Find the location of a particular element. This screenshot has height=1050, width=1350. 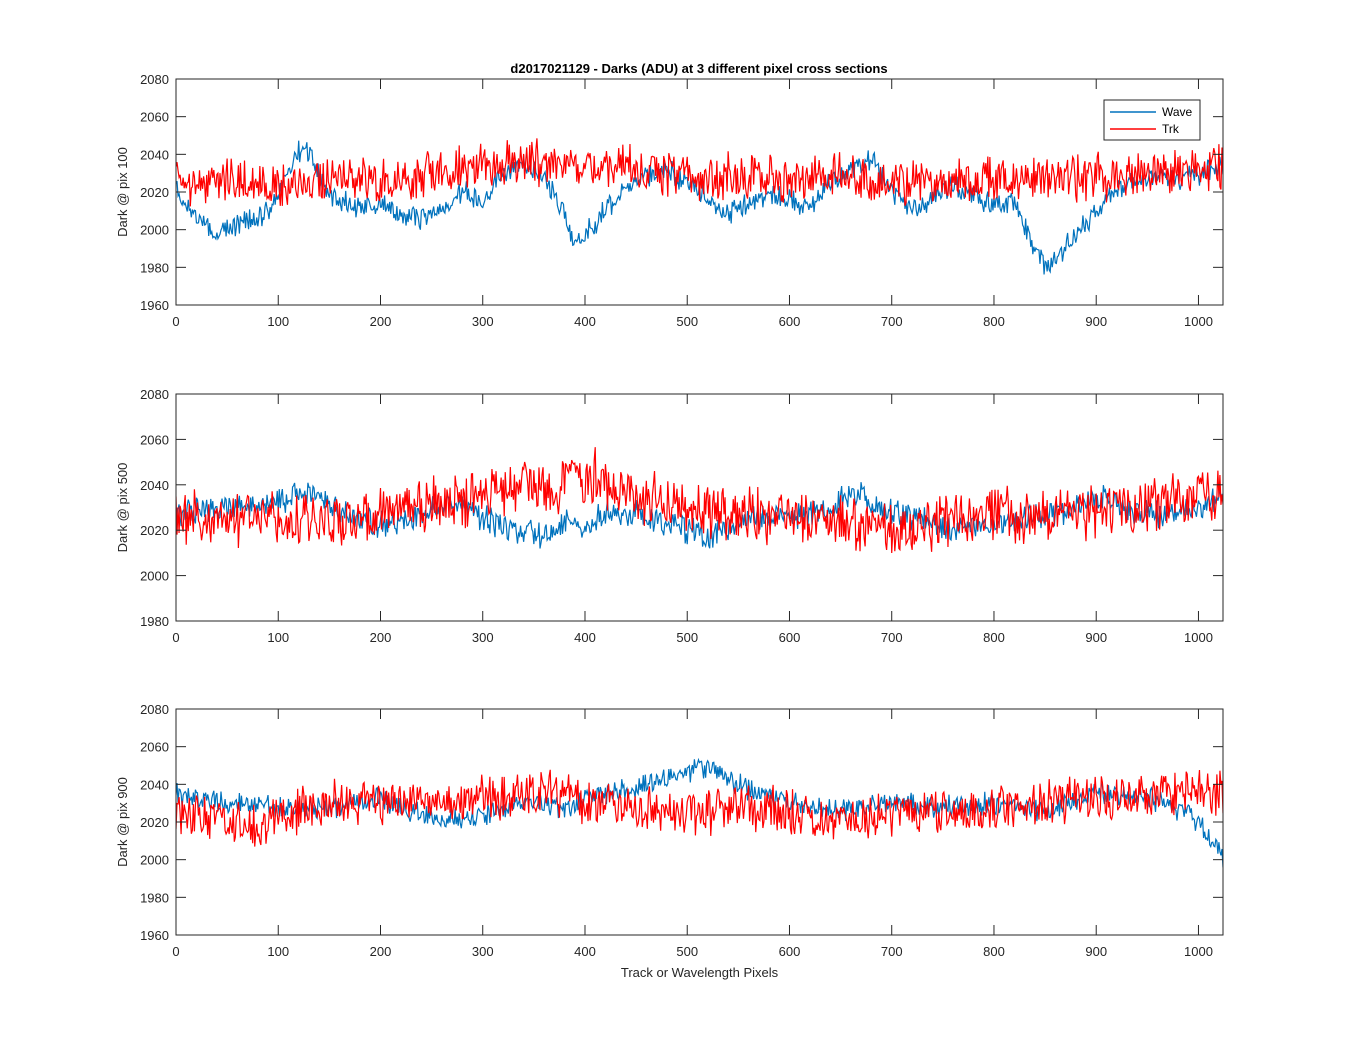

legend: Wave Trk is located at coordinates (1152, 120).